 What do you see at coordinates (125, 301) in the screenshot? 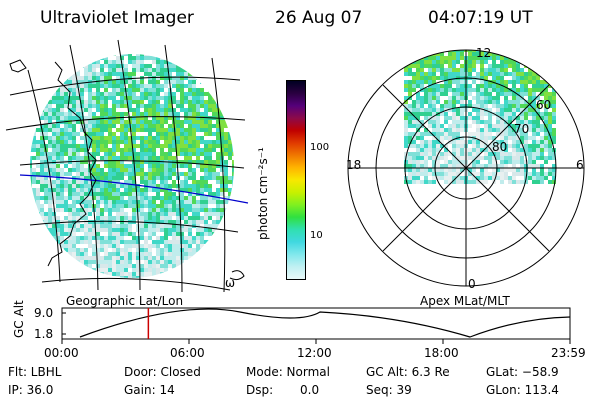
I see `geo-panel-label: Geographic Lat/Lon` at bounding box center [125, 301].